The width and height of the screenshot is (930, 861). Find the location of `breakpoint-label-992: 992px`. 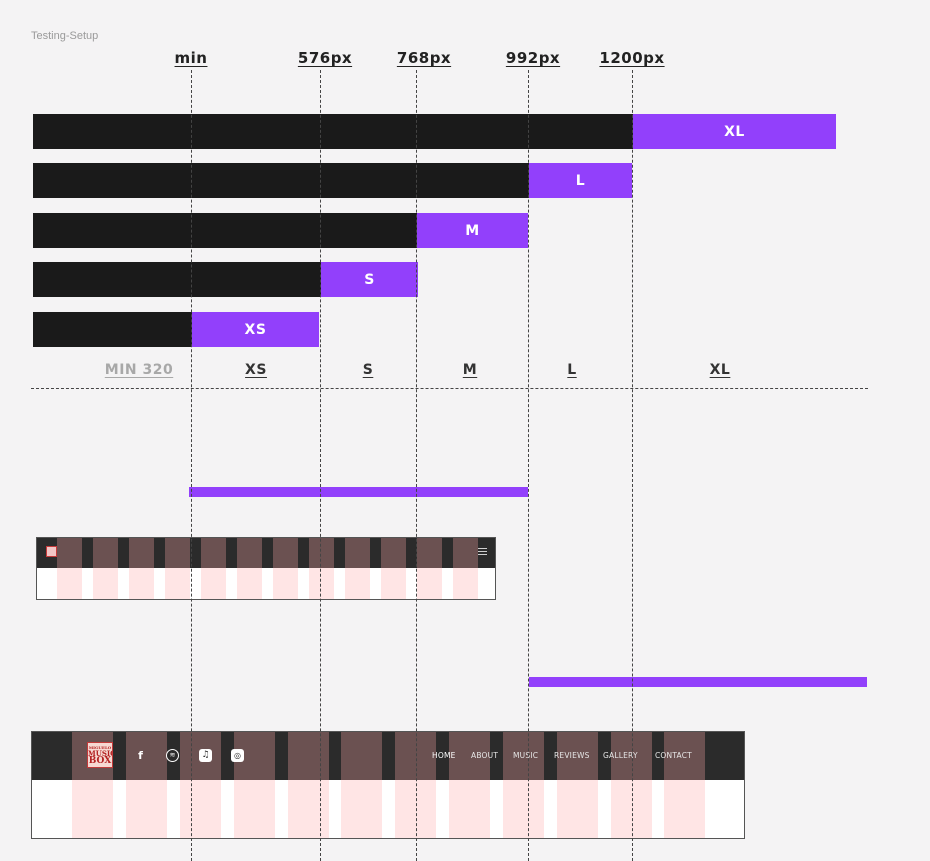

breakpoint-label-992: 992px is located at coordinates (533, 58).